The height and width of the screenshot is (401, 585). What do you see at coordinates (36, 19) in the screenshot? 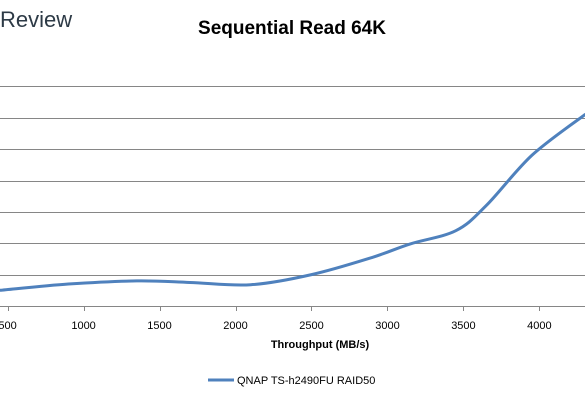
I see `review-logo: Review` at bounding box center [36, 19].